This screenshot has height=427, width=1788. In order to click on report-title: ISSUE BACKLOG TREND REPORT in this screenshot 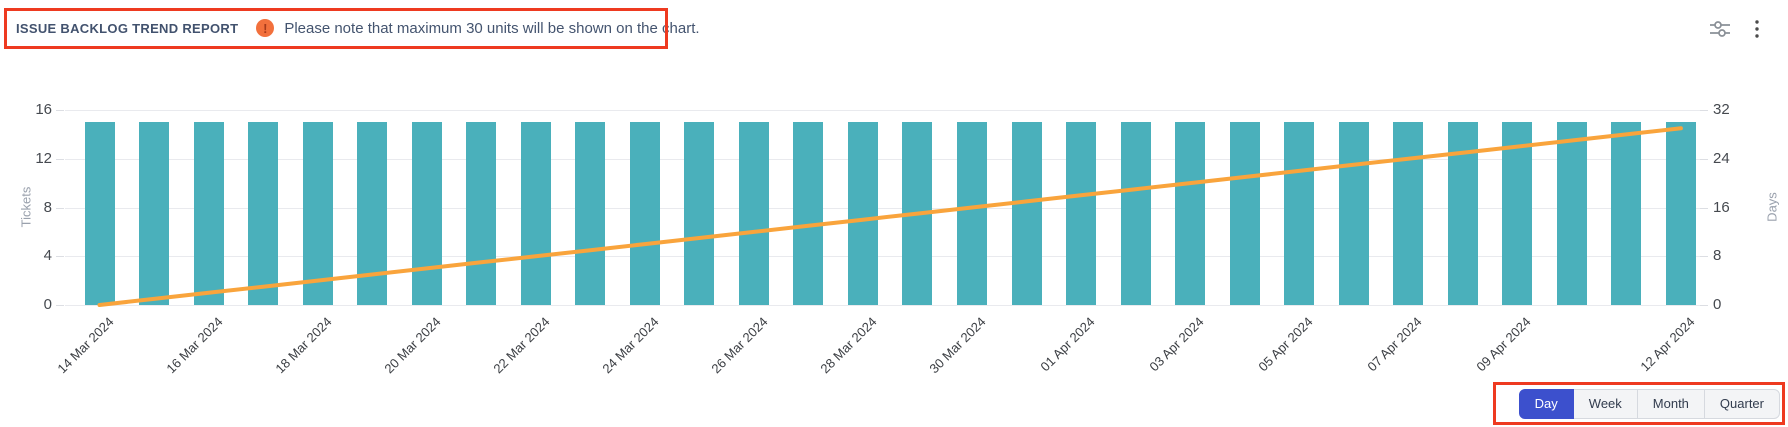, I will do `click(127, 28)`.